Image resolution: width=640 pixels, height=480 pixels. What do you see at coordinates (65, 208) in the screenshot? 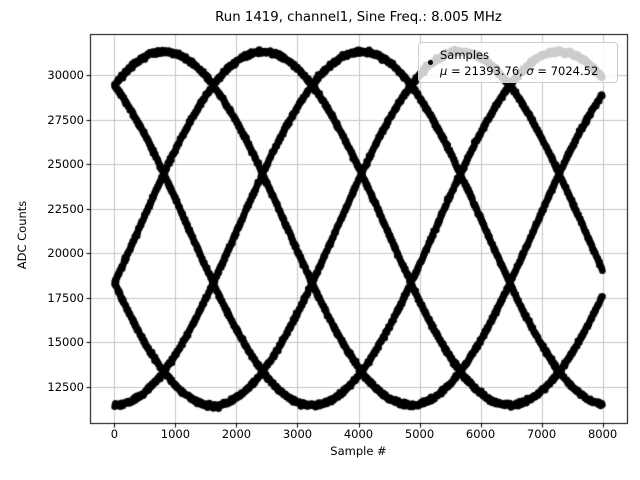
I see `y-tick-label: 22500` at bounding box center [65, 208].